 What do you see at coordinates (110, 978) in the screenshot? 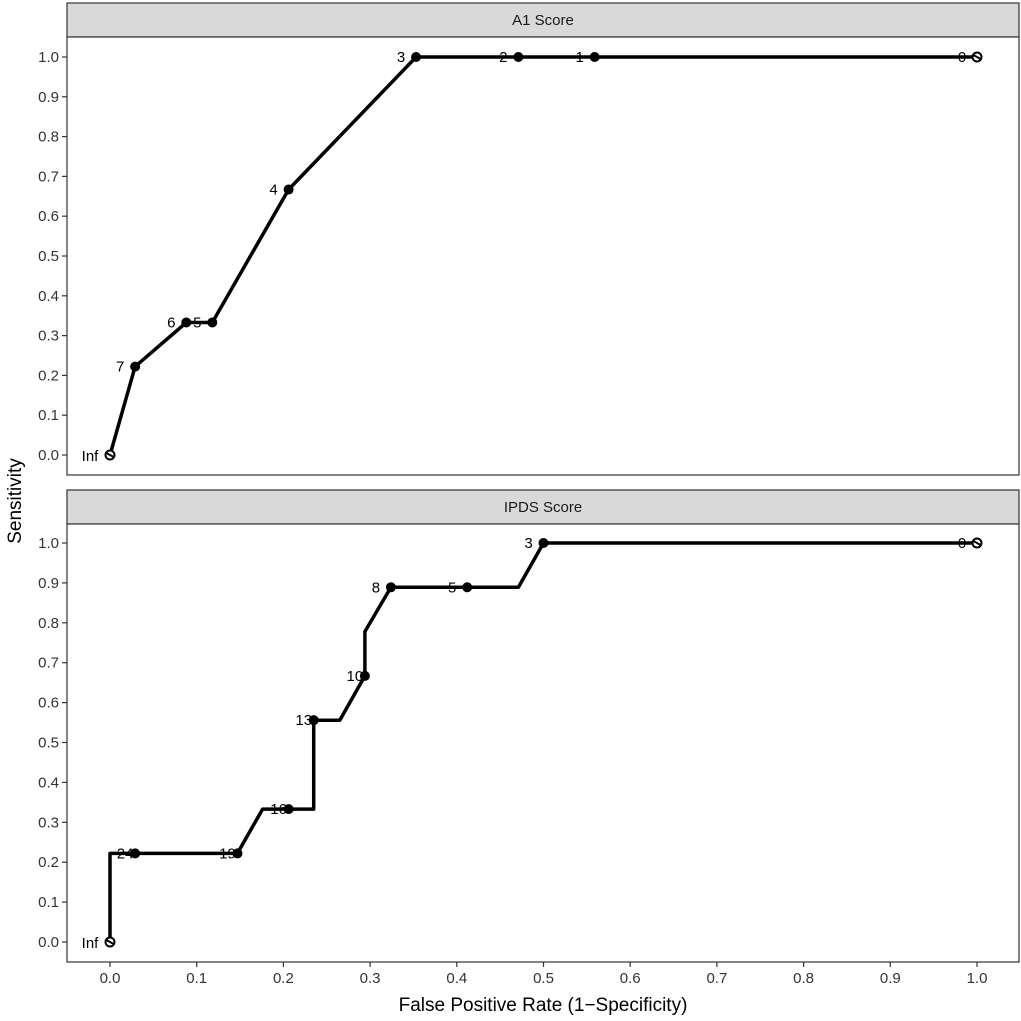
I see `x-tick-label: 0.0` at bounding box center [110, 978].